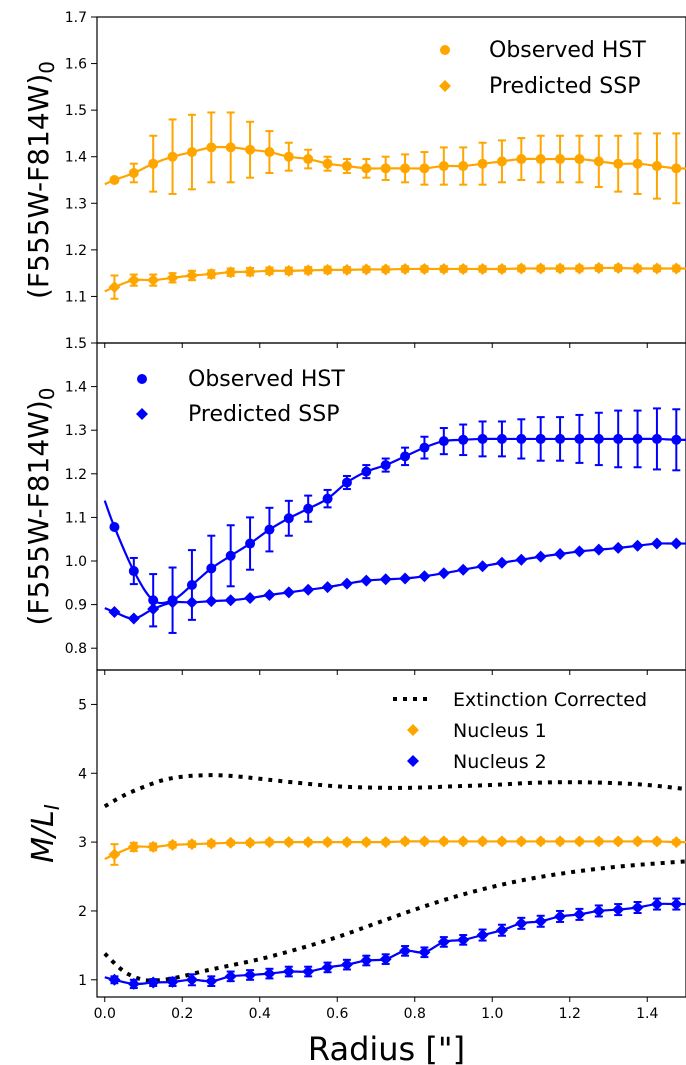  I want to click on y-tick-label: 3, so click(82, 843).